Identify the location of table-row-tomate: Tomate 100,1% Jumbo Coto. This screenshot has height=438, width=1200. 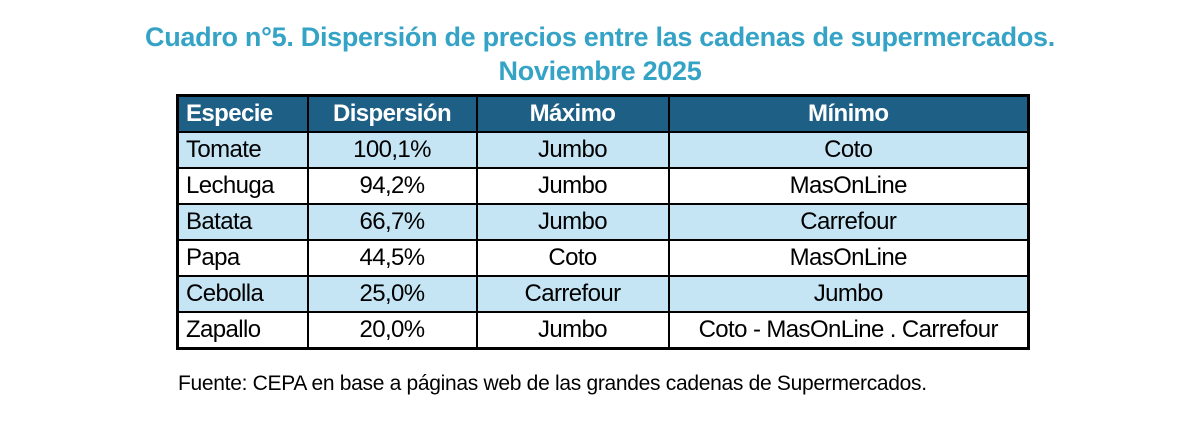
(603, 150).